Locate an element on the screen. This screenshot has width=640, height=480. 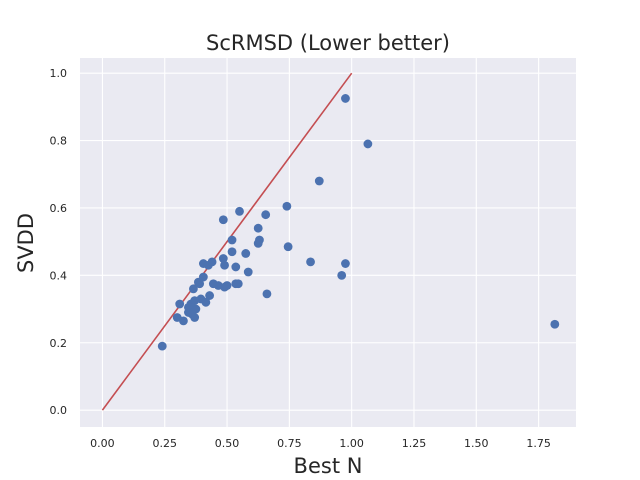
x-tick-label: 1.50 is located at coordinates (476, 443).